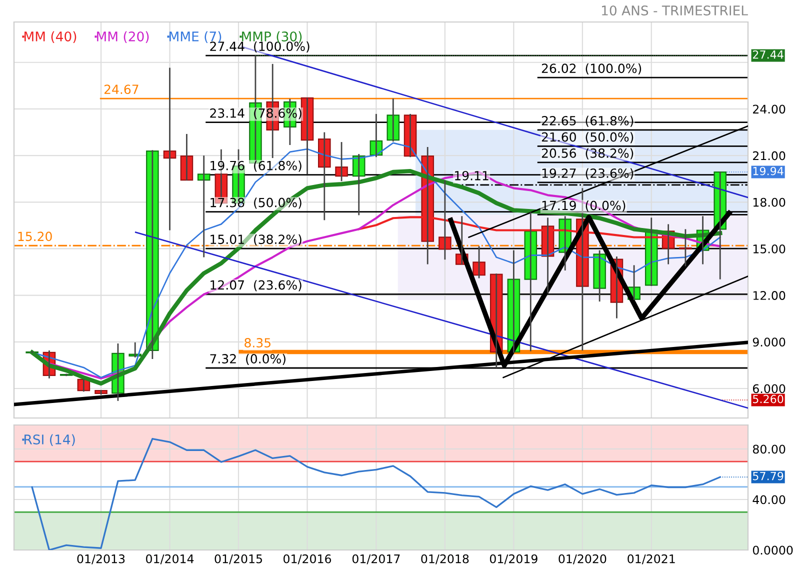  Describe the element at coordinates (196, 37) in the screenshot. I see `legend-label: MME (7)` at that location.